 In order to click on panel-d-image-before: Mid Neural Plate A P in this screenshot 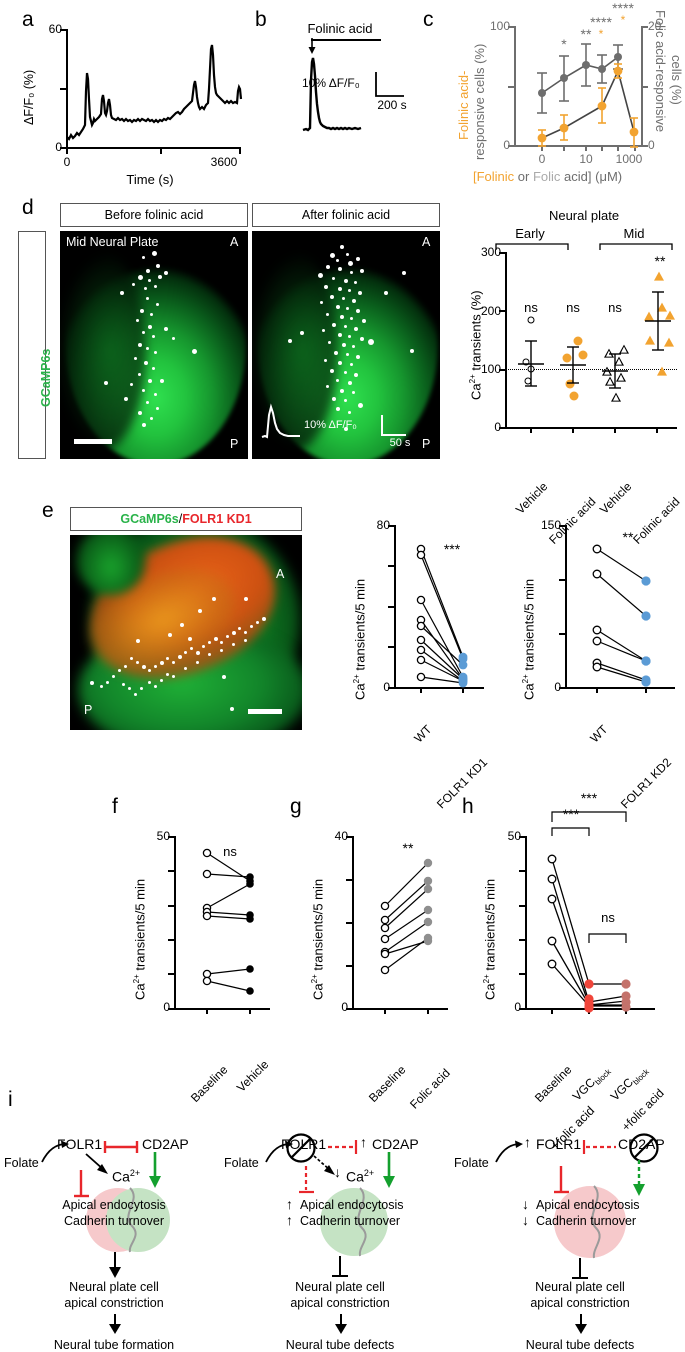, I will do `click(154, 345)`.